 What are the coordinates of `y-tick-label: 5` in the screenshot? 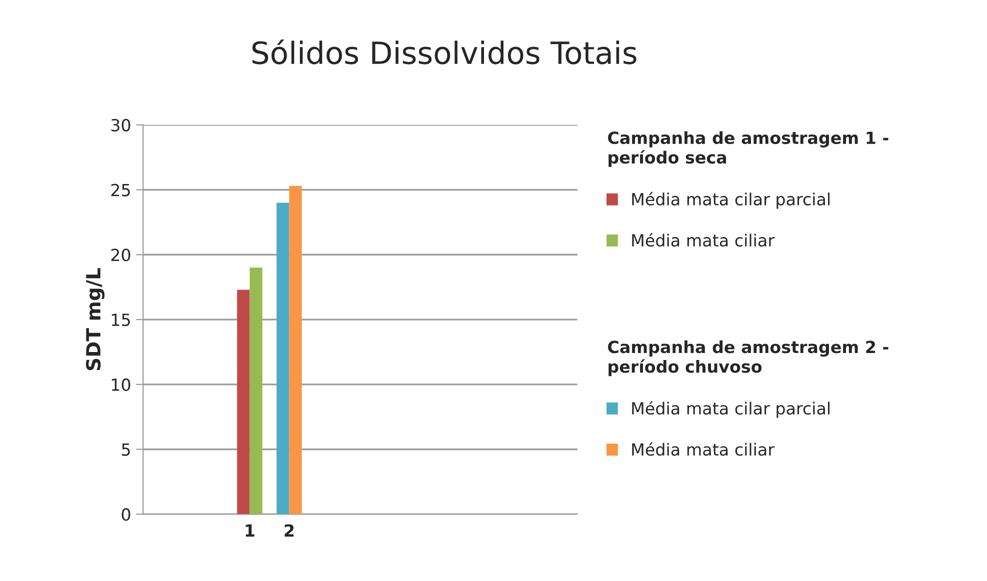 It's located at (126, 449).